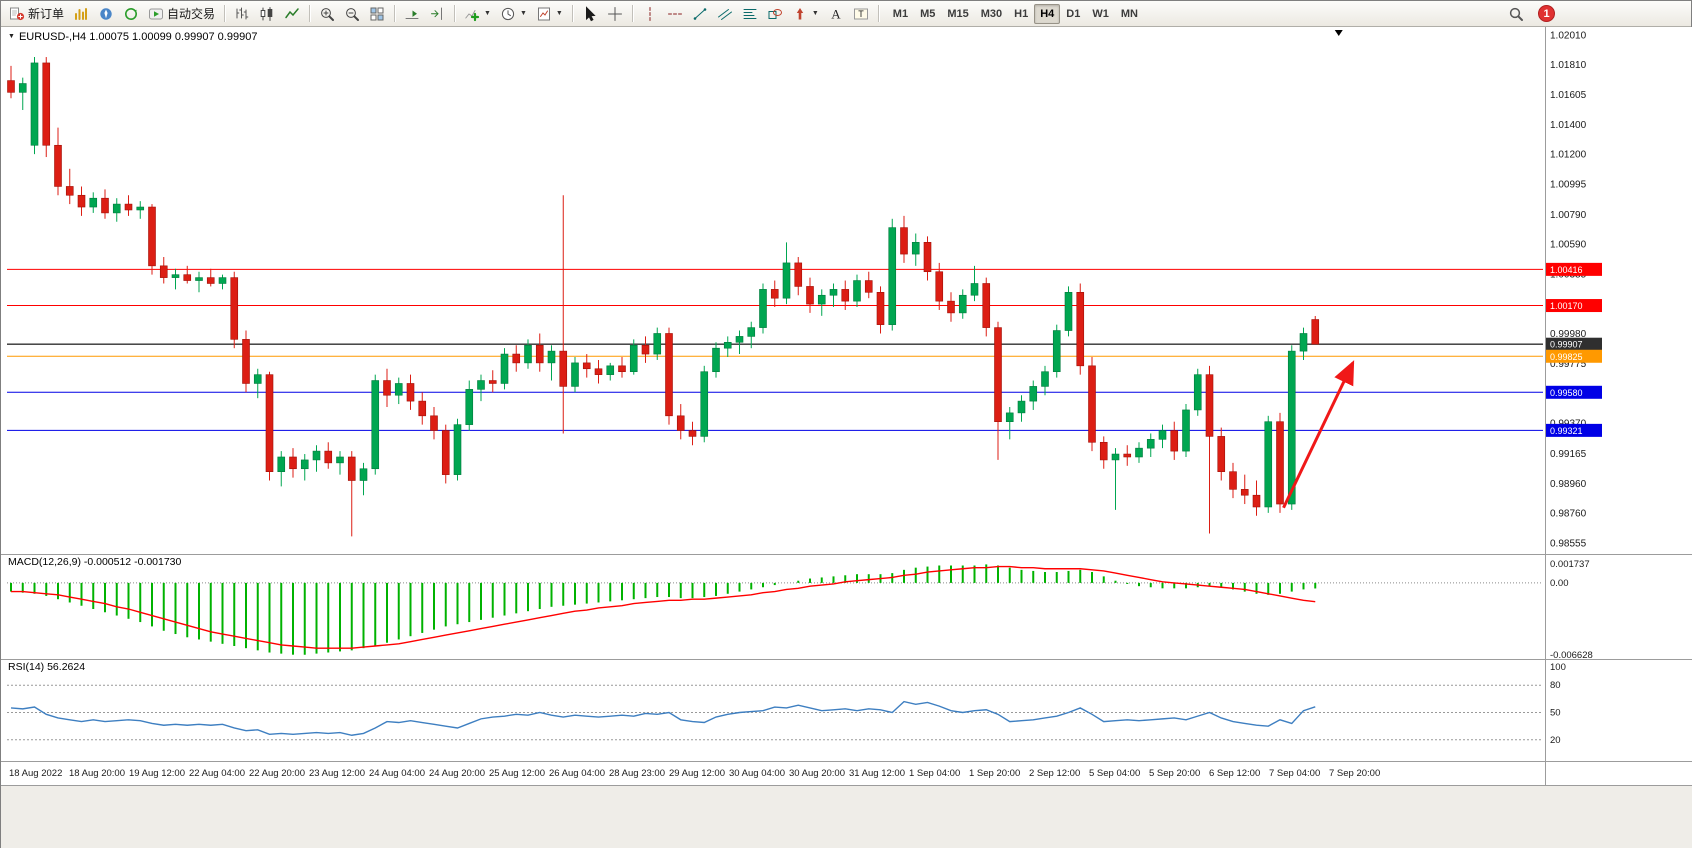 This screenshot has height=848, width=1692. I want to click on new-order-icon, so click(17, 14).